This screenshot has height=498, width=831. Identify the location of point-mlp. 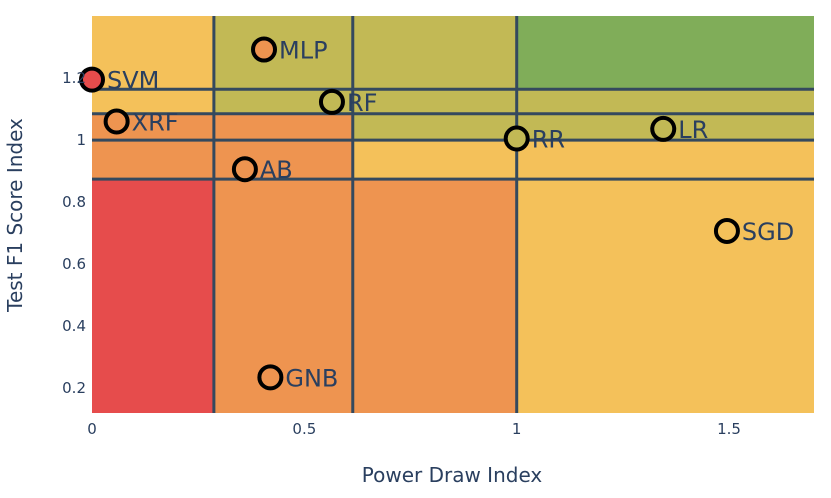
(264, 49).